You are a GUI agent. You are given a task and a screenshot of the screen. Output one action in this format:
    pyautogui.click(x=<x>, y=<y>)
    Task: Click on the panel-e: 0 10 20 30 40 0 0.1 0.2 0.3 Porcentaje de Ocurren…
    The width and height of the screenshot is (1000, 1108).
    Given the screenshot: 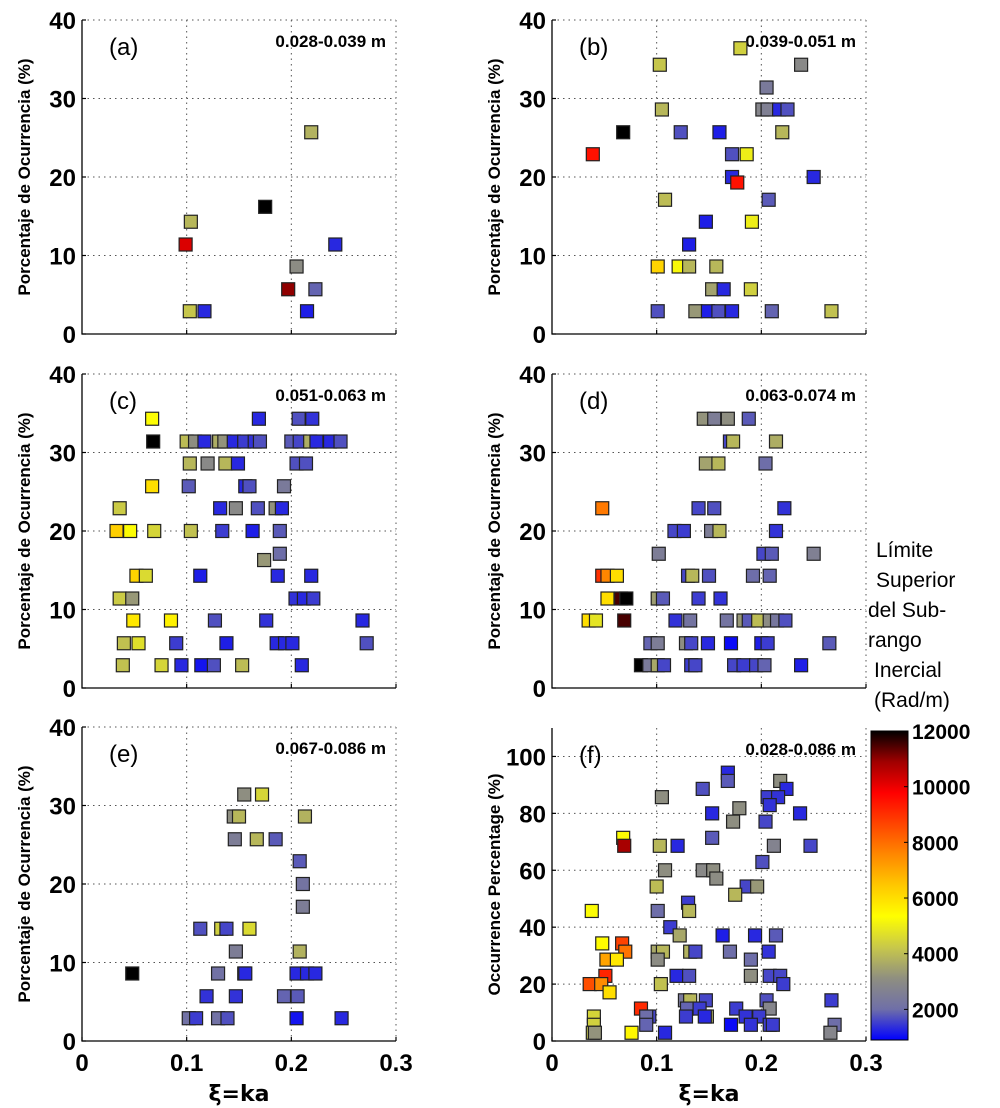 What is the action you would take?
    pyautogui.click(x=214, y=911)
    